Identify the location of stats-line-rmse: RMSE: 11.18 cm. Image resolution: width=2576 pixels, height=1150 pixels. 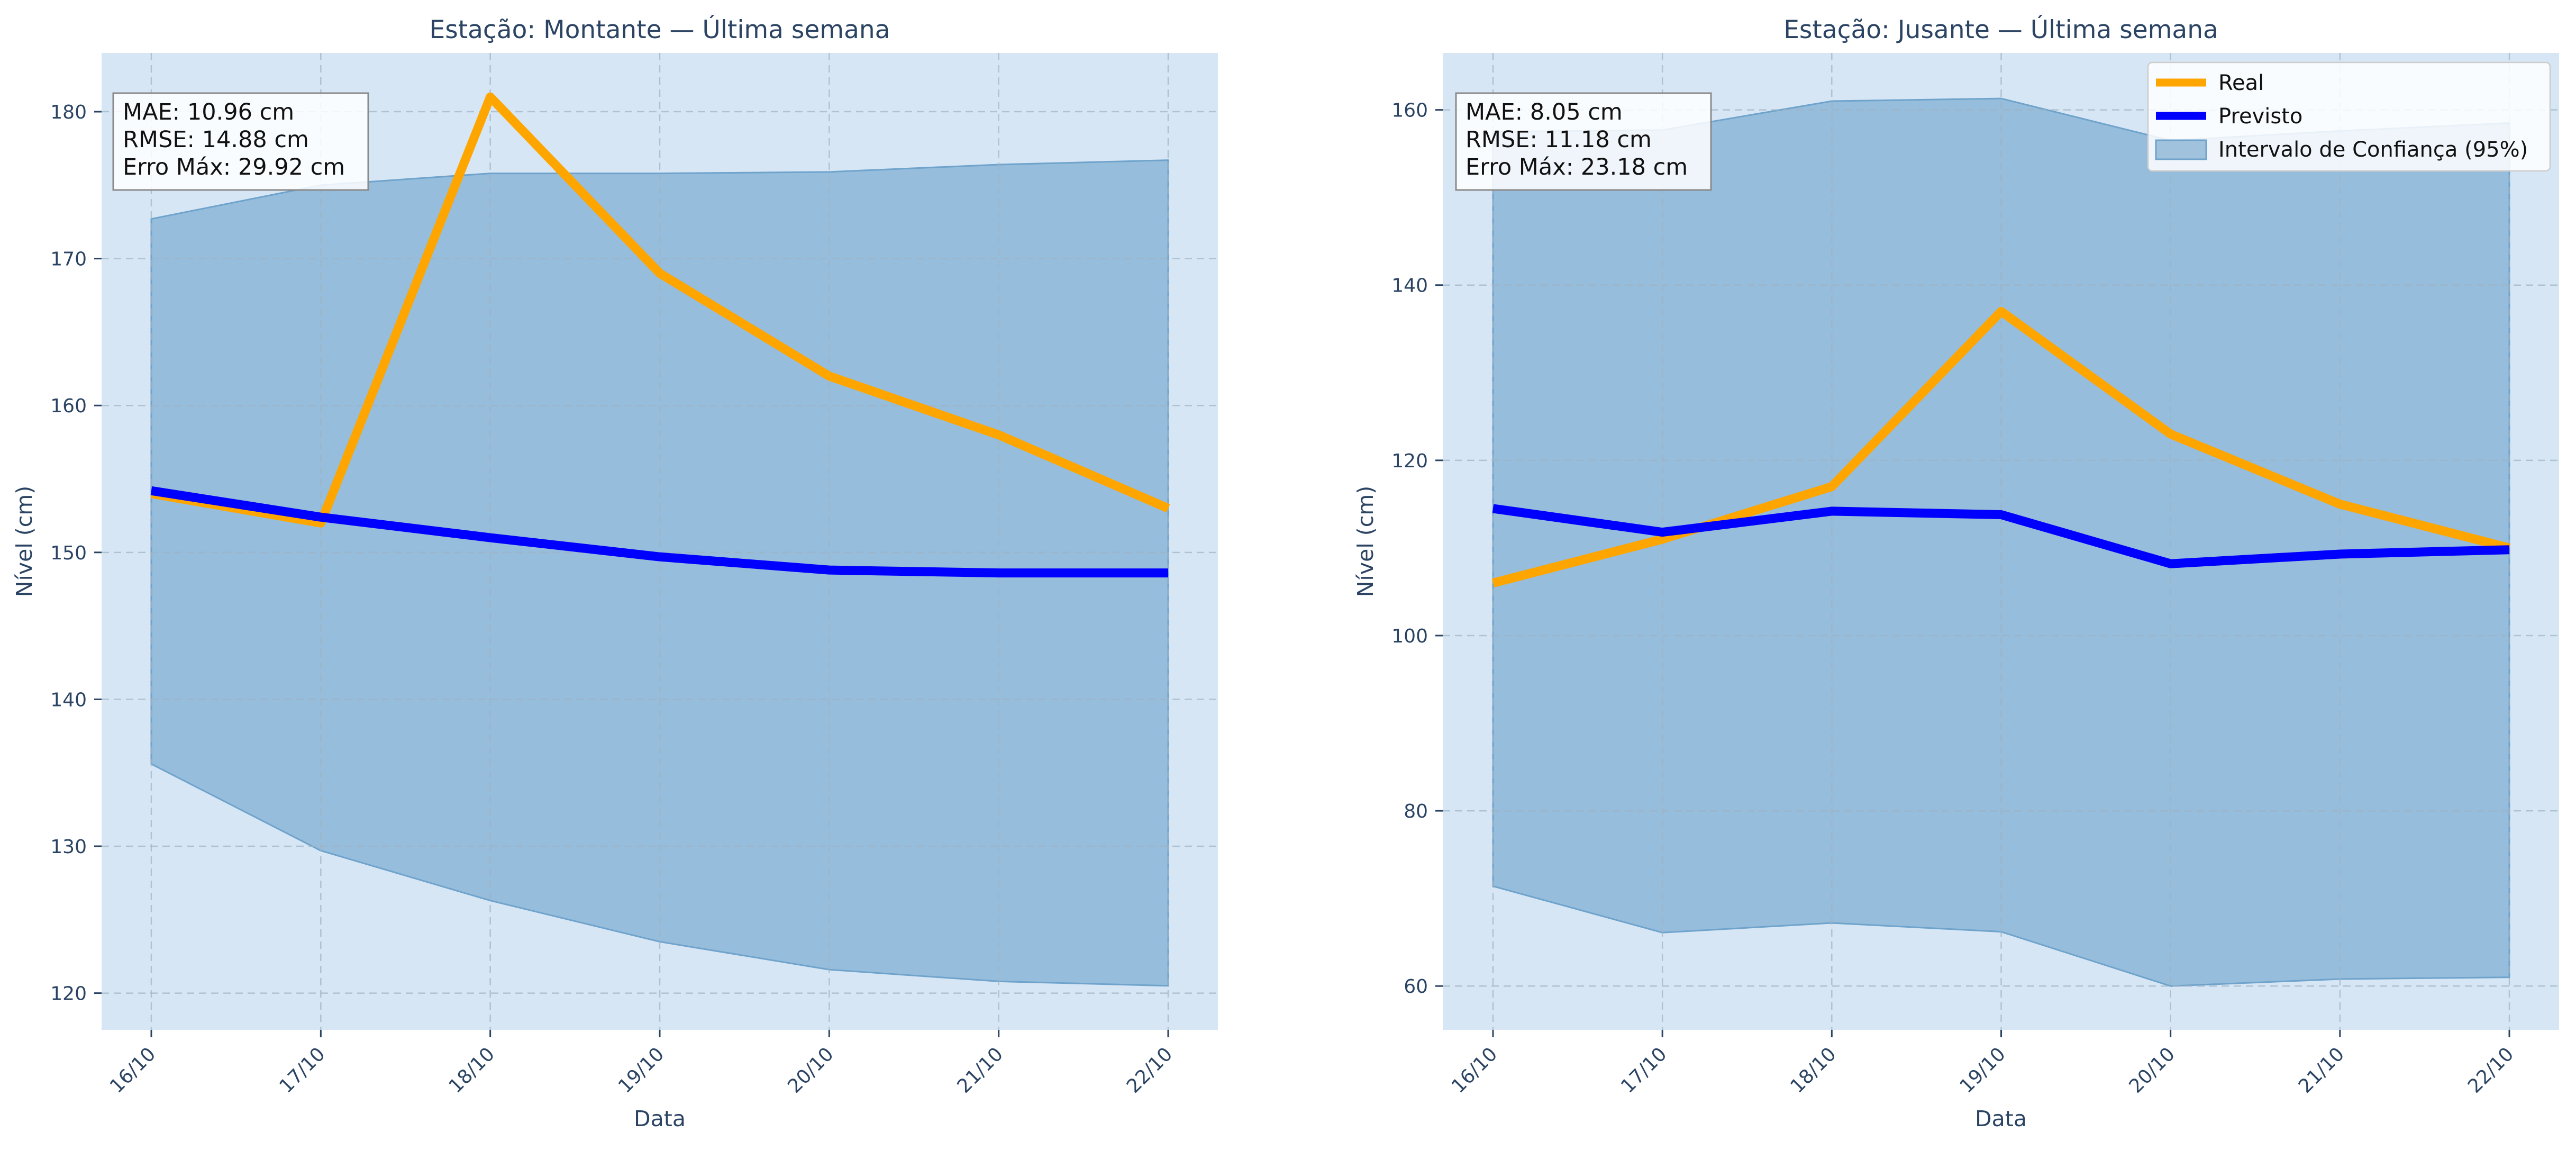
(1559, 139).